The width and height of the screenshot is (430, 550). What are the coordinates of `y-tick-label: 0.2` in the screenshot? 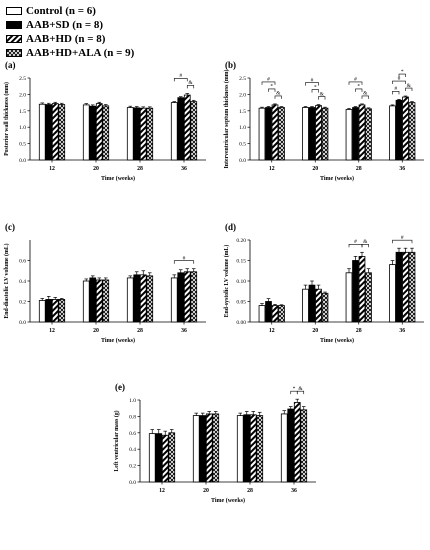 It's located at (22, 303).